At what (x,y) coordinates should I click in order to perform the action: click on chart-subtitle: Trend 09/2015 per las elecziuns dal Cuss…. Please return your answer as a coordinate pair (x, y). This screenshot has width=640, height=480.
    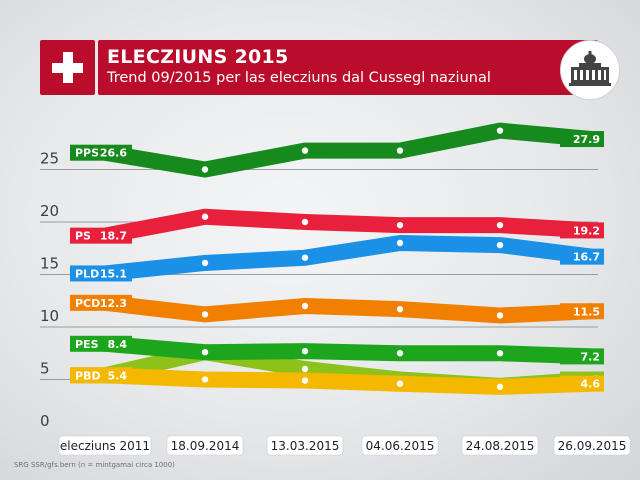
    Looking at the image, I should click on (299, 78).